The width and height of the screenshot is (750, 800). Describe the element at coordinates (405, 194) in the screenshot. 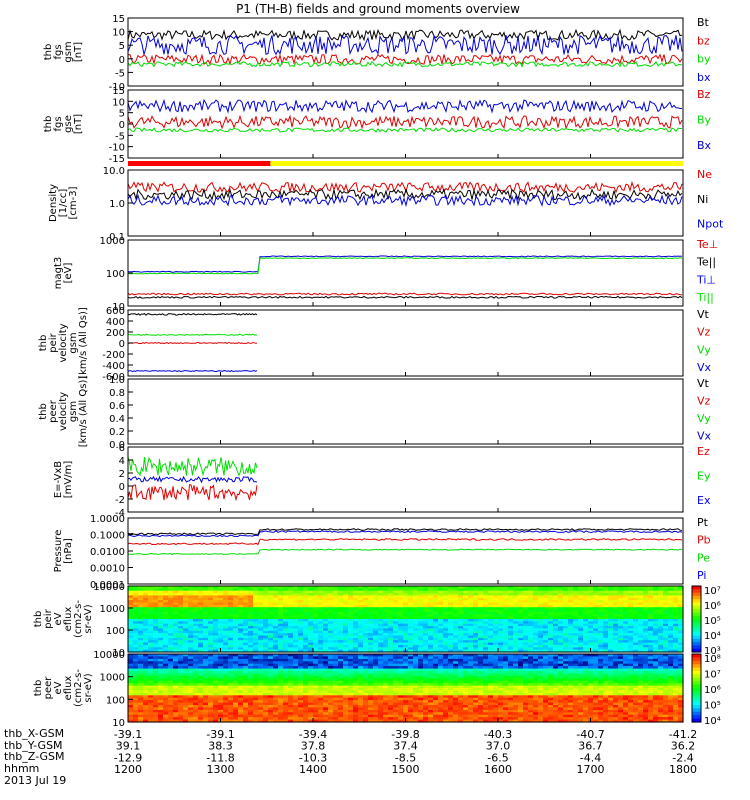

I see `series-ni-line` at that location.